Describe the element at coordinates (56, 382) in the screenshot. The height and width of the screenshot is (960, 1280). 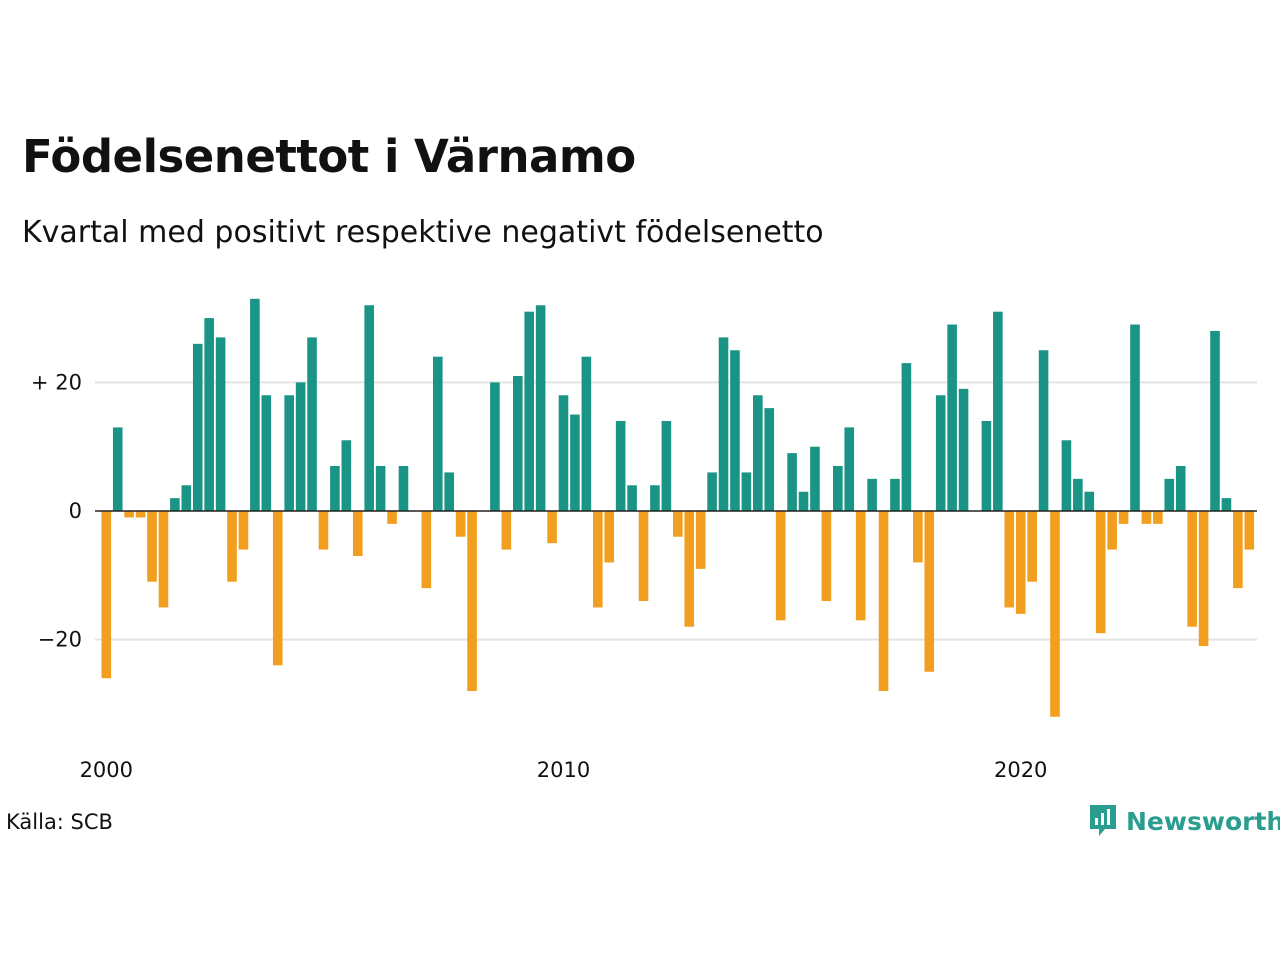
I see `y-tick-label: + 20` at that location.